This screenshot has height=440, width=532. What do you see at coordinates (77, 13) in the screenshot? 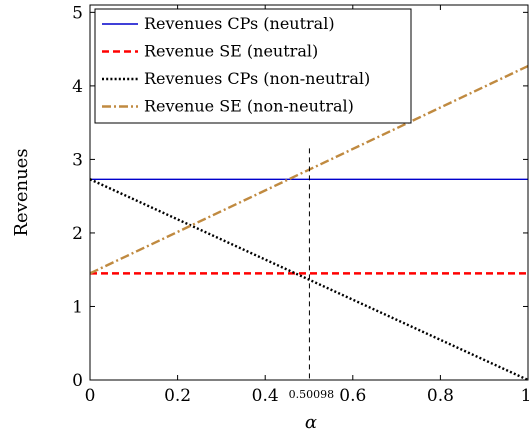
I see `y-tick-label: 5` at bounding box center [77, 13].